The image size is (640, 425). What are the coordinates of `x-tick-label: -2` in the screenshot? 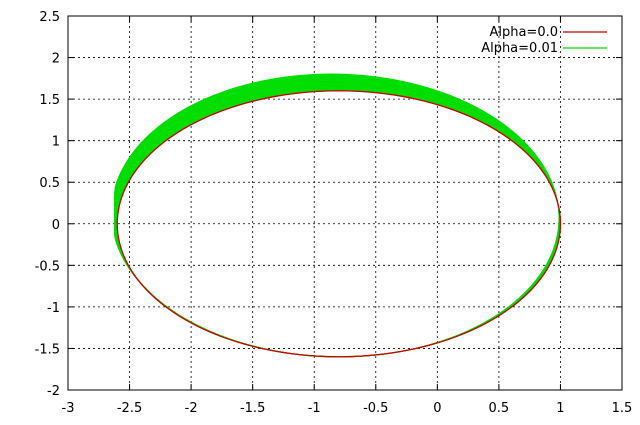 It's located at (191, 408).